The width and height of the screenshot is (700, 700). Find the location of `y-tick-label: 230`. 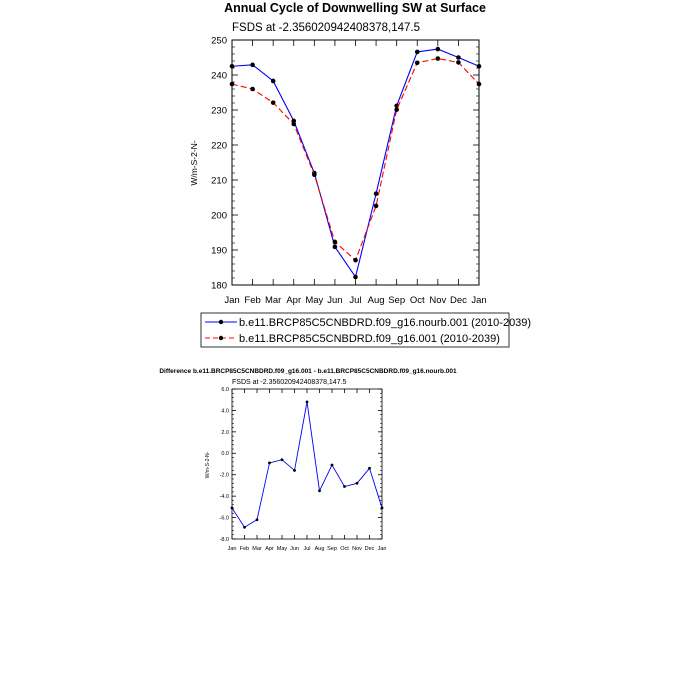

y-tick-label: 230 is located at coordinates (219, 110).